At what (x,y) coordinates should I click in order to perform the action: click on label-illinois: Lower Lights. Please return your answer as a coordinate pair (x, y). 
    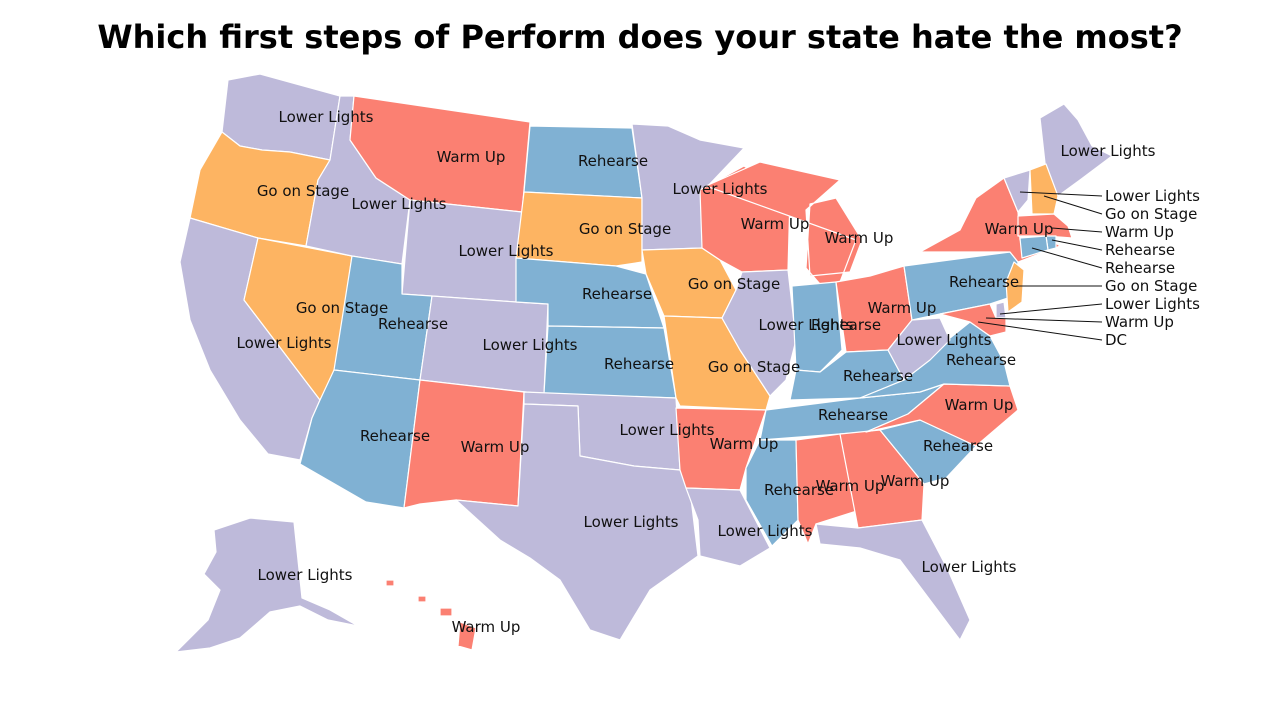
    Looking at the image, I should click on (806, 325).